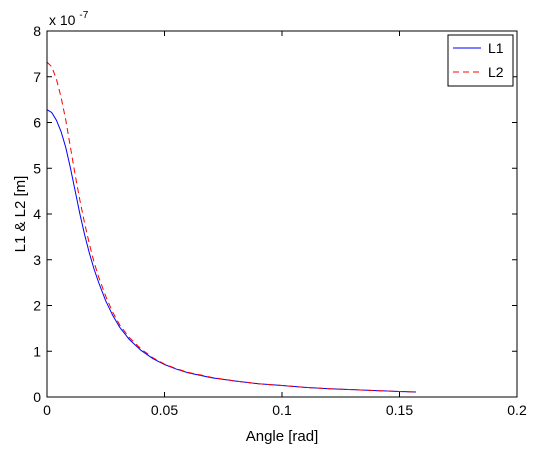  I want to click on y-tick-labels: 0 1 2 3 4 5 6 7 8, so click(37, 214).